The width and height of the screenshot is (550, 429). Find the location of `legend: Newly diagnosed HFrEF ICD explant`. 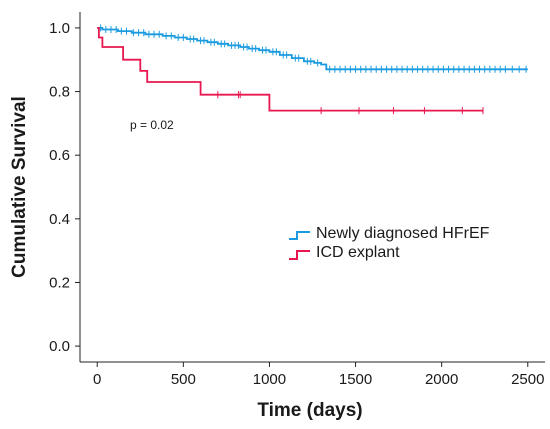

legend: Newly diagnosed HFrEF ICD explant is located at coordinates (389, 243).